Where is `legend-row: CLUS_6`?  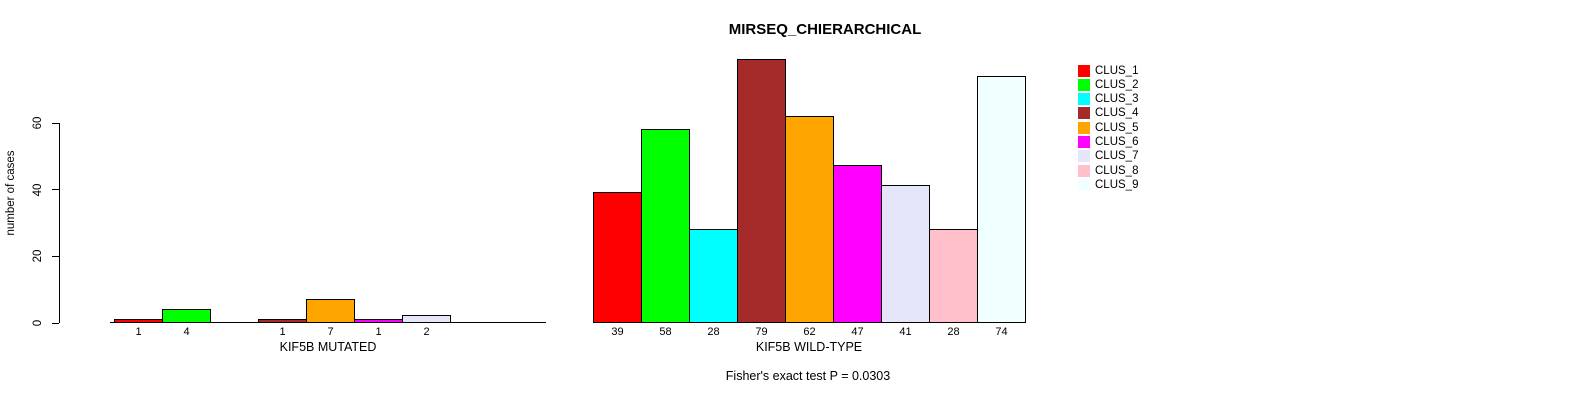 legend-row: CLUS_6 is located at coordinates (1108, 142).